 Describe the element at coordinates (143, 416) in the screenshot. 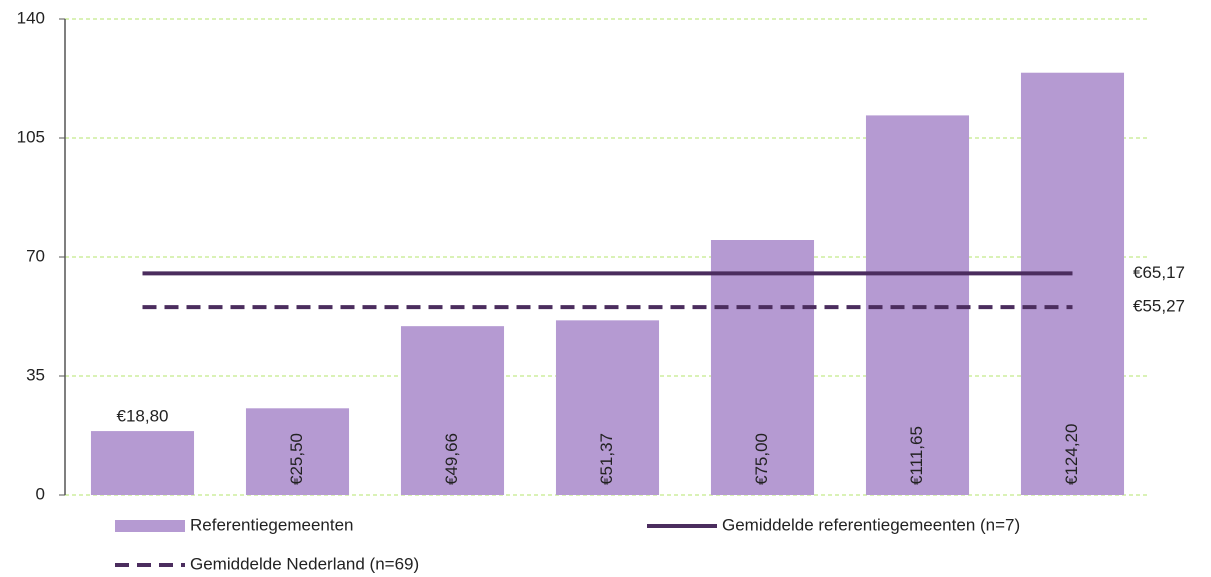

I see `value-label: €18,80` at that location.